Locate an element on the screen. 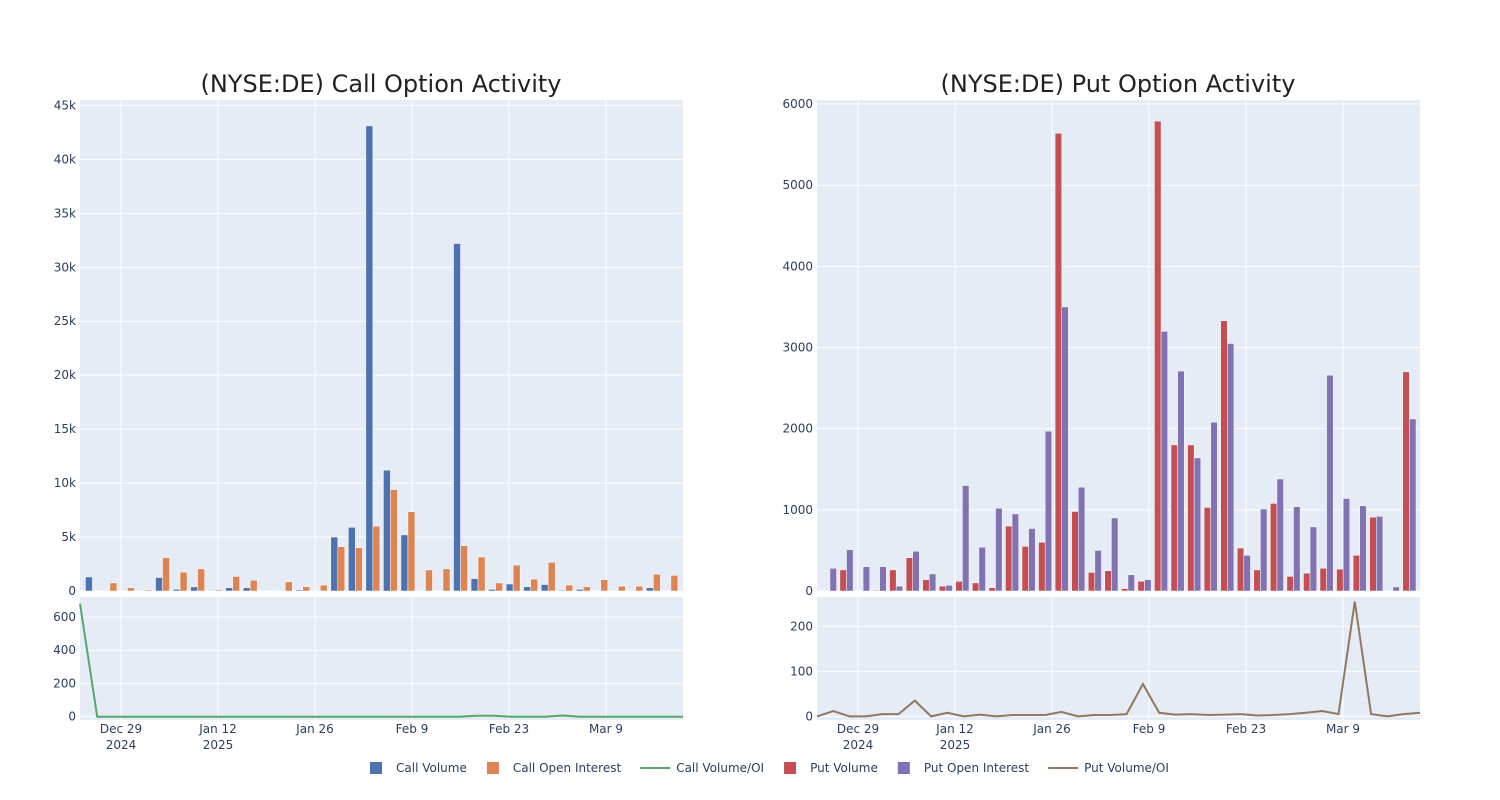  y-tick-label: 0 is located at coordinates (72, 591).